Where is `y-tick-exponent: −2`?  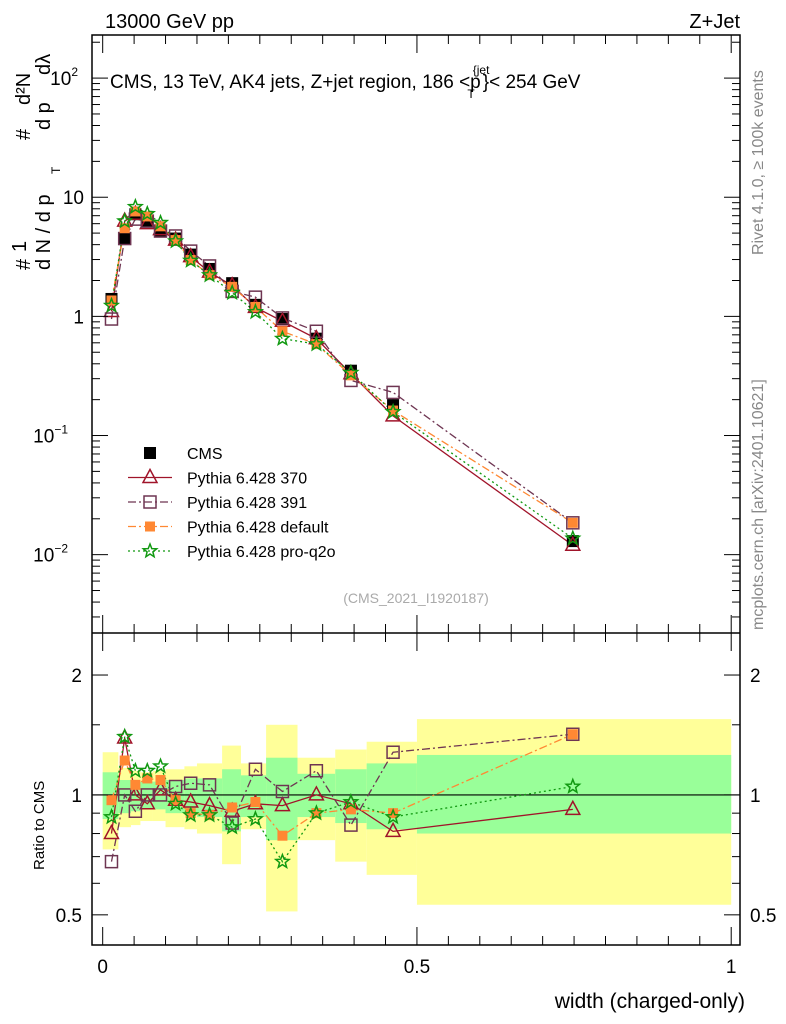
y-tick-exponent: −2 is located at coordinates (61, 549).